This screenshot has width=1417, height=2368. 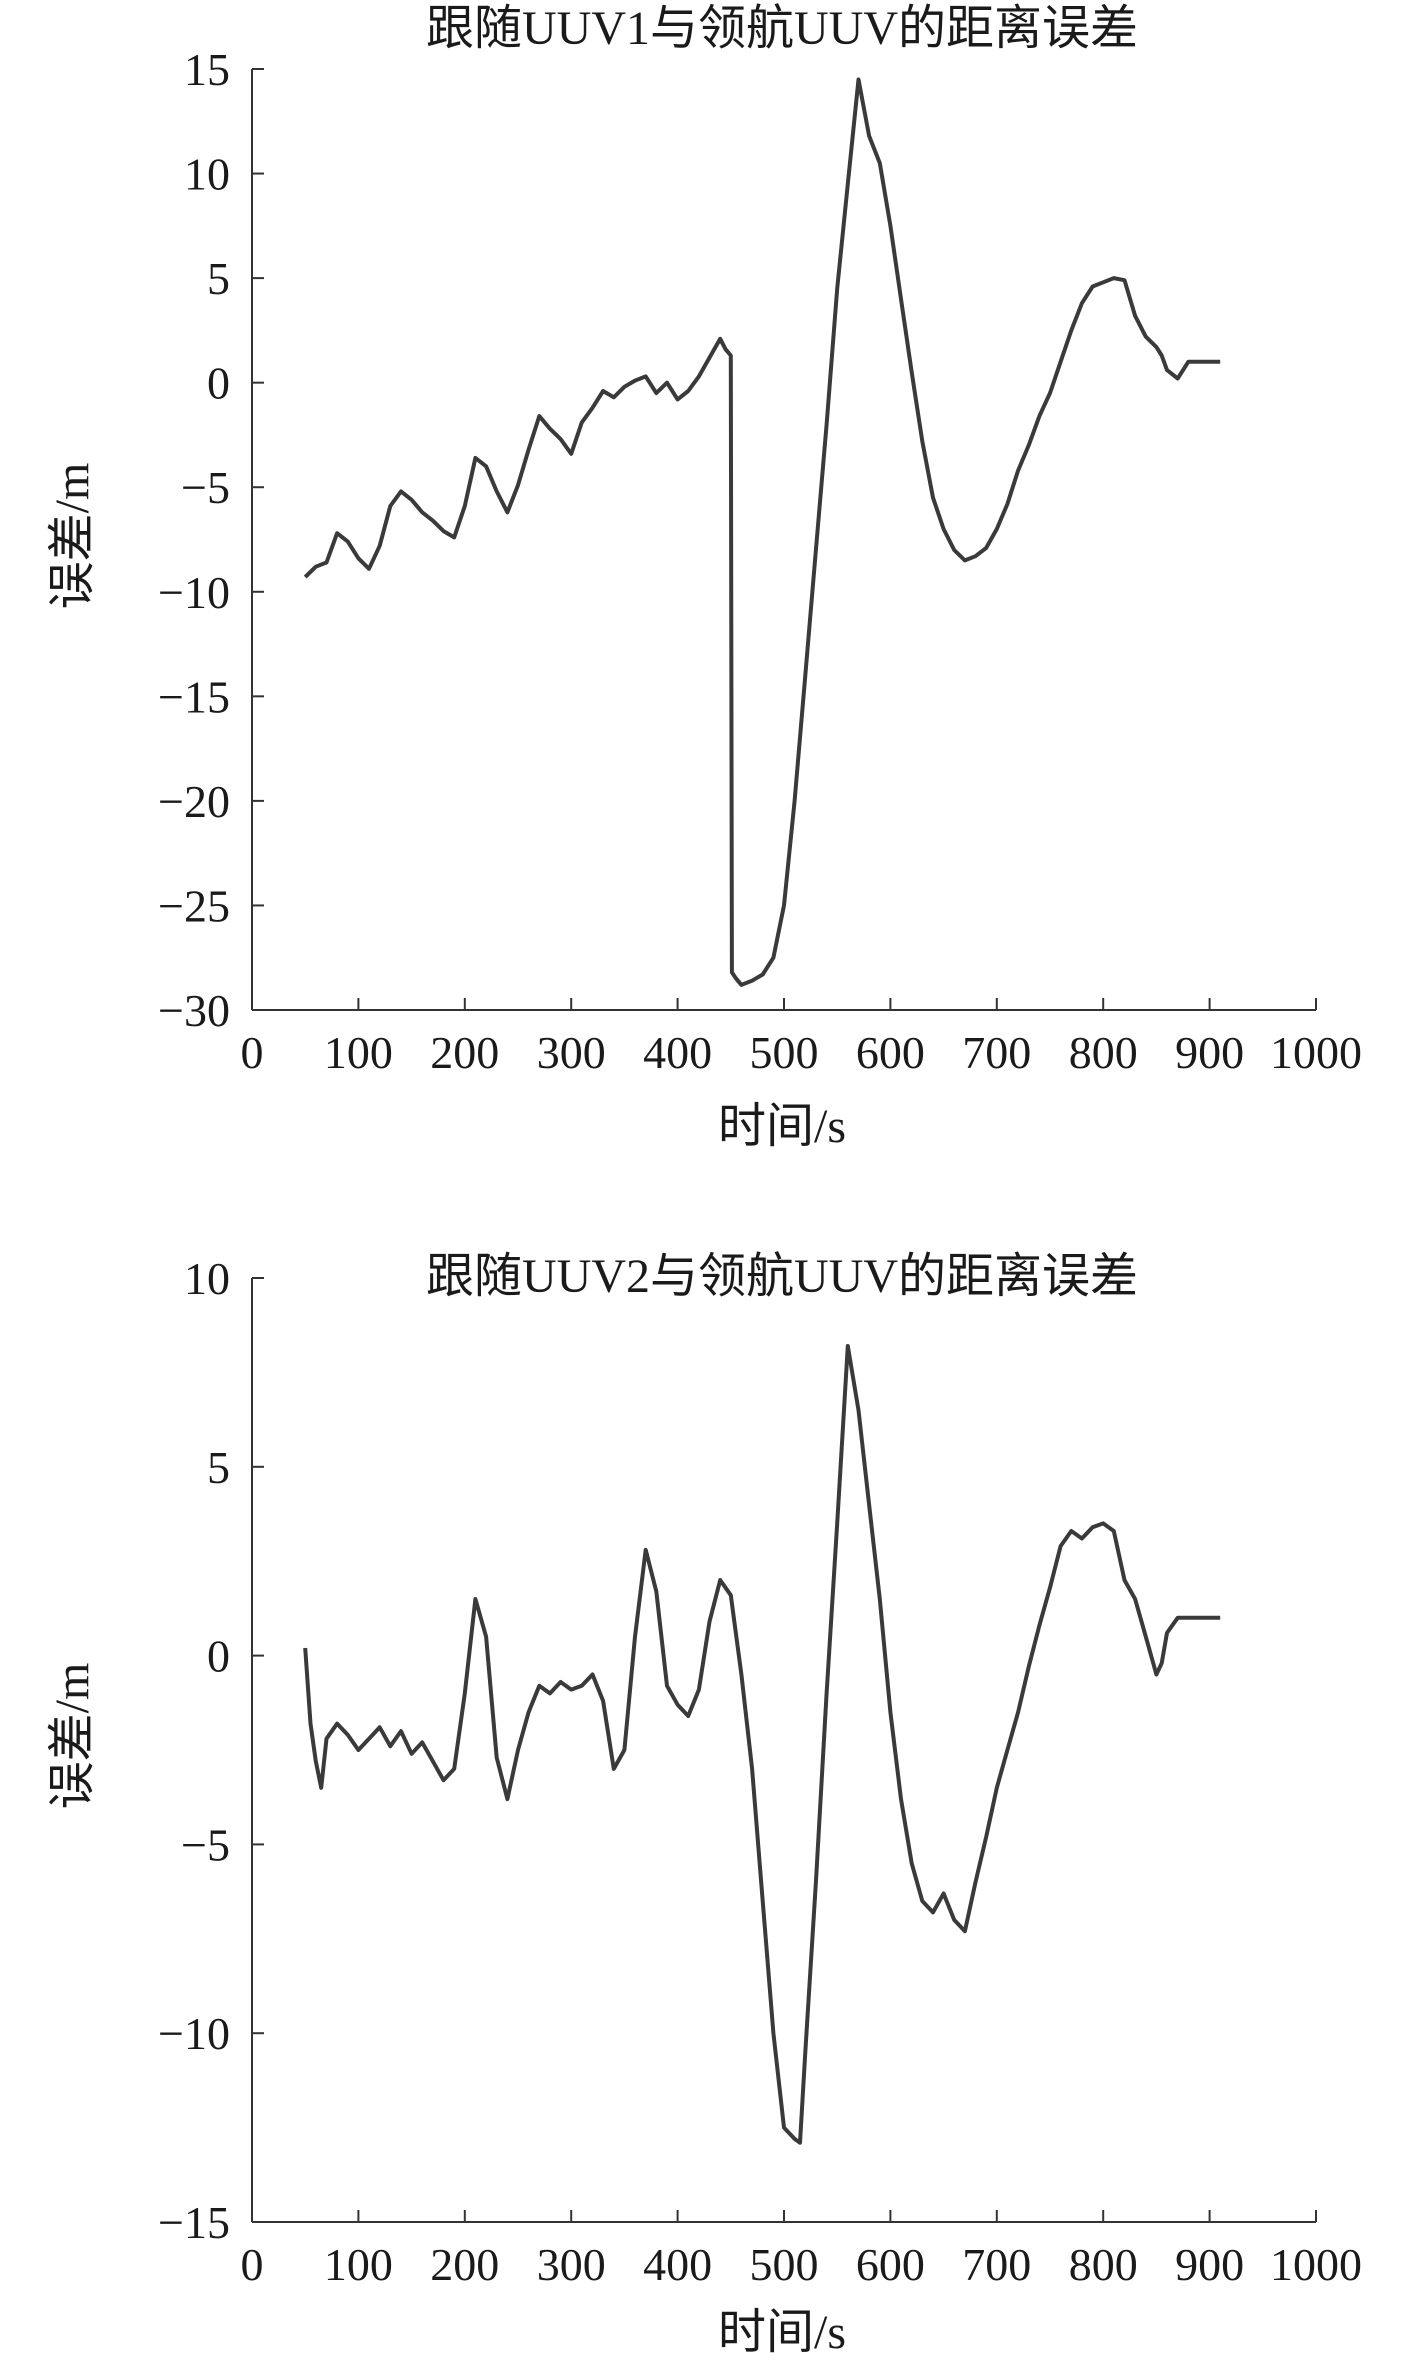 What do you see at coordinates (207, 69) in the screenshot?
I see `y-tick-label: 15` at bounding box center [207, 69].